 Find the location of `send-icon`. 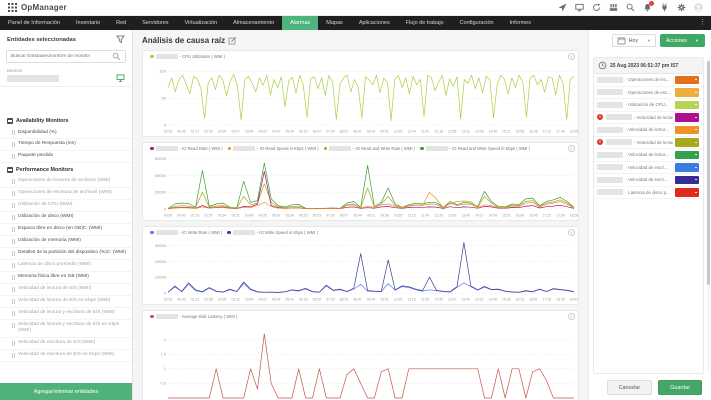

send-icon is located at coordinates (562, 7).